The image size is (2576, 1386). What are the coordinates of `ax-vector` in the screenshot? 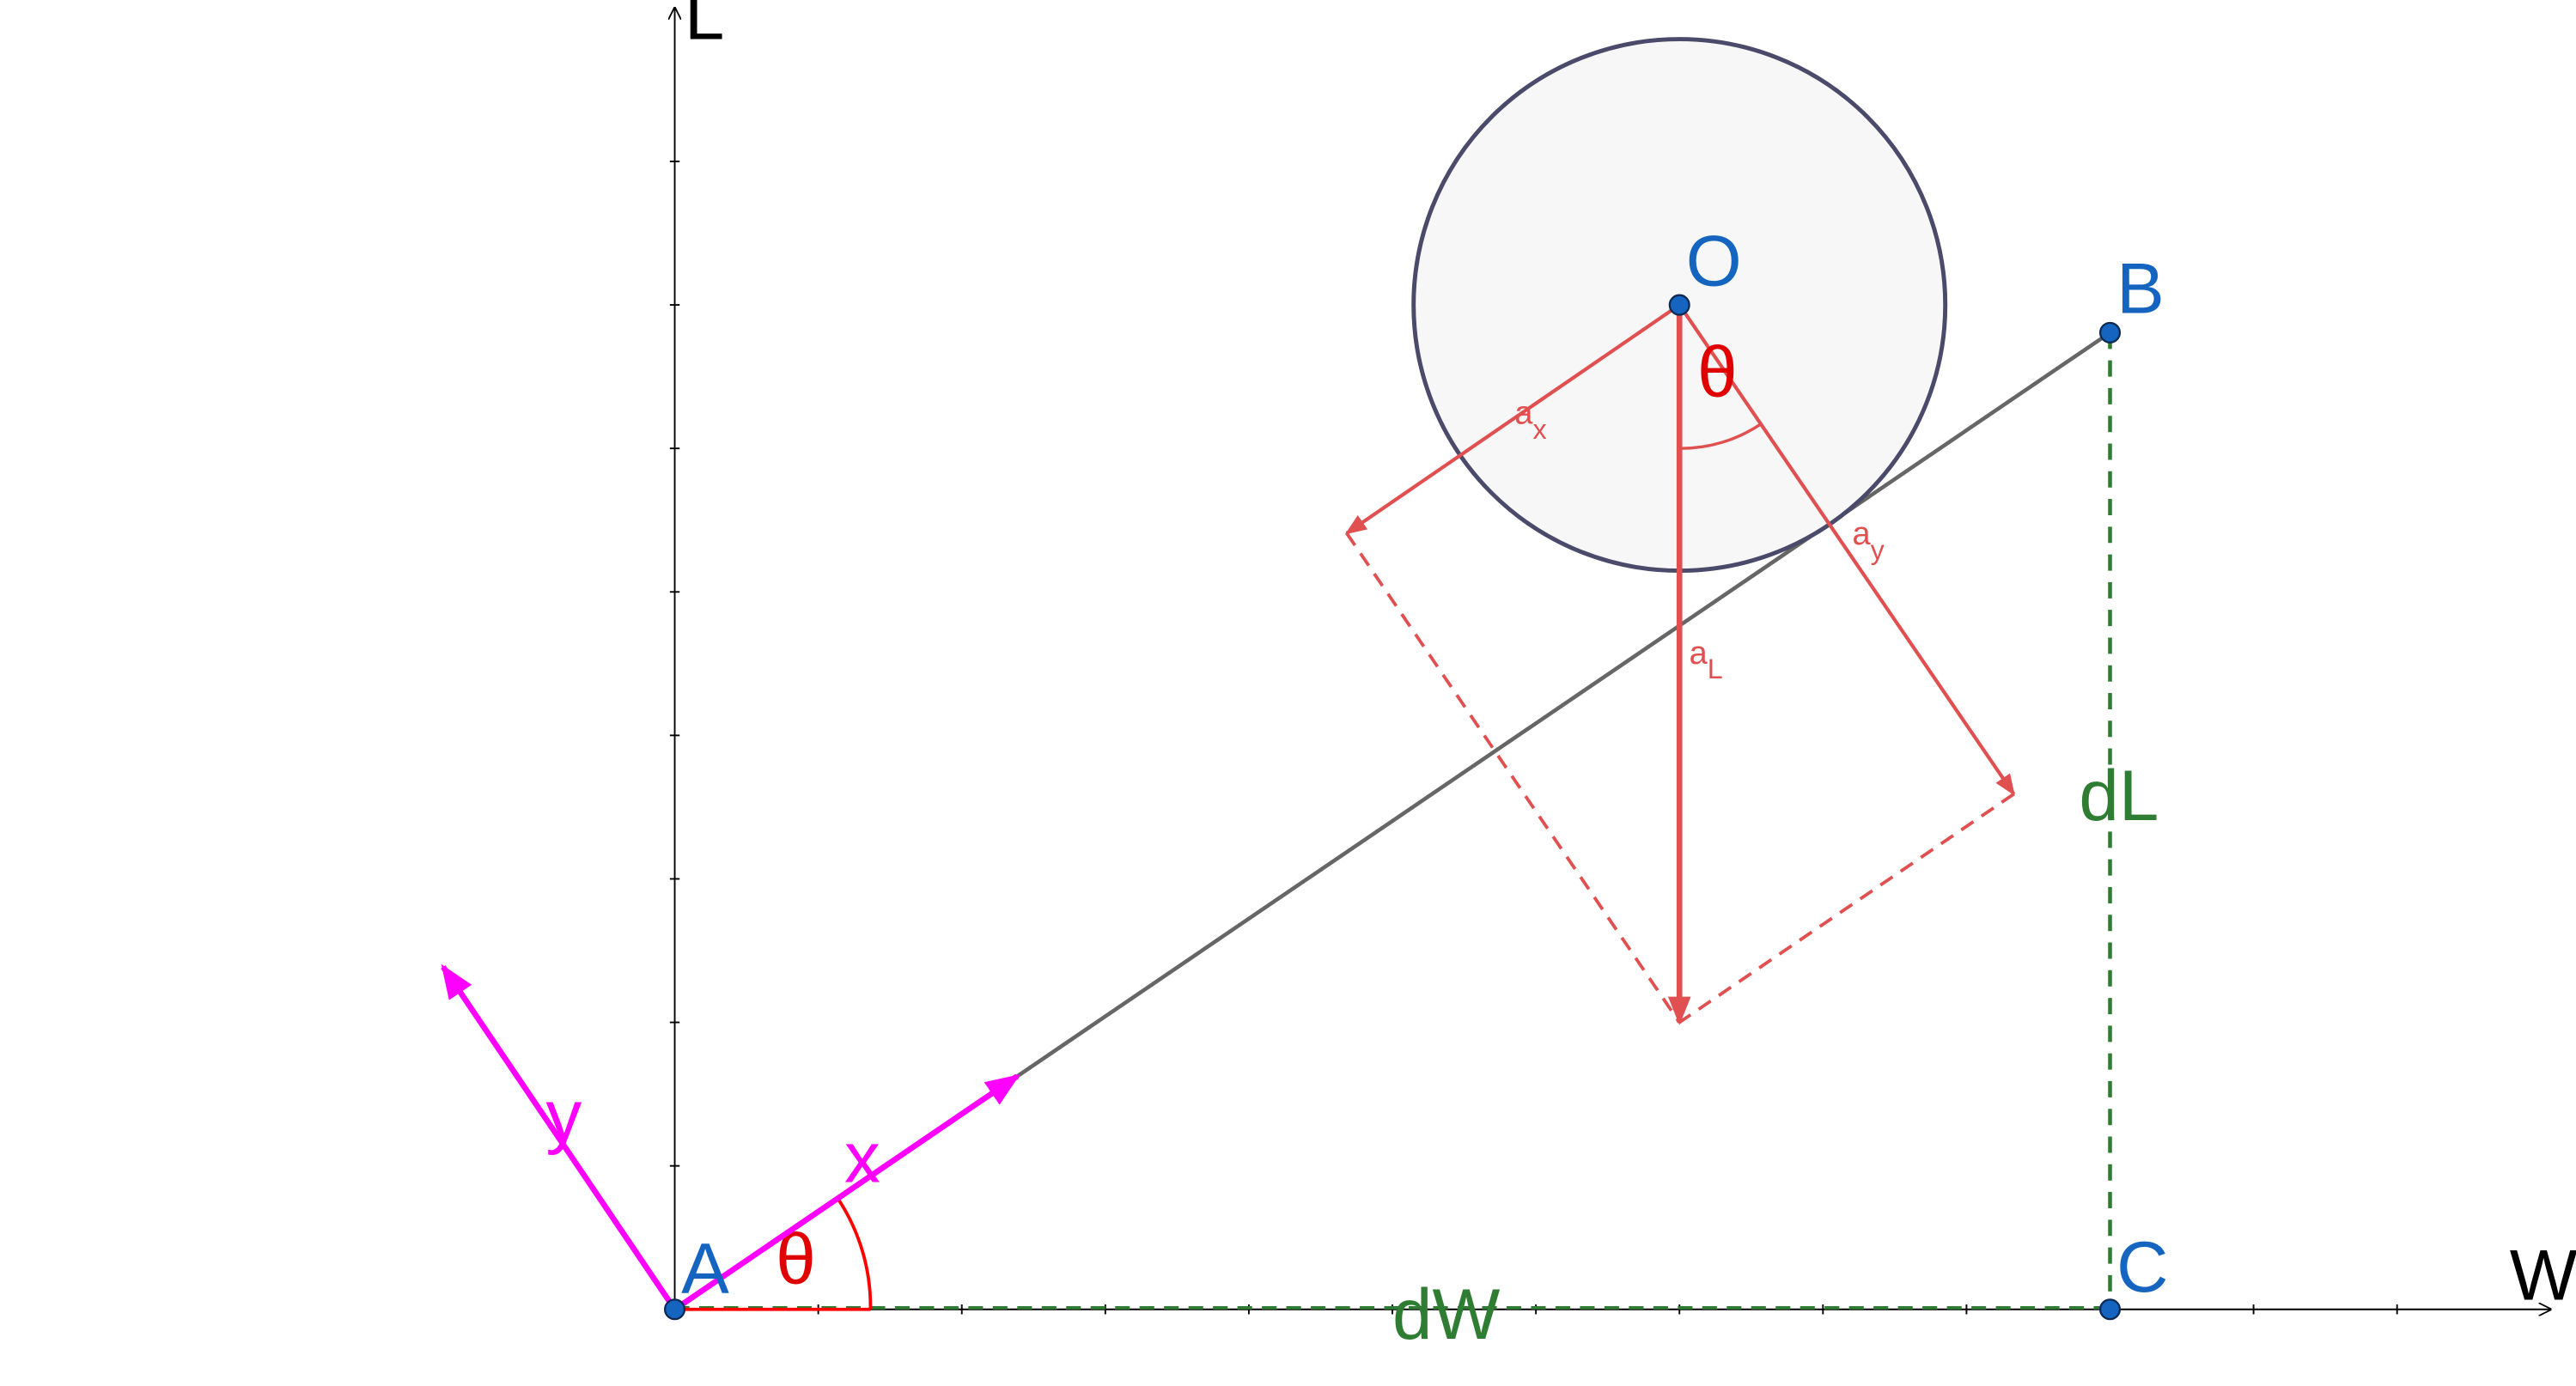 It's located at (1512, 419).